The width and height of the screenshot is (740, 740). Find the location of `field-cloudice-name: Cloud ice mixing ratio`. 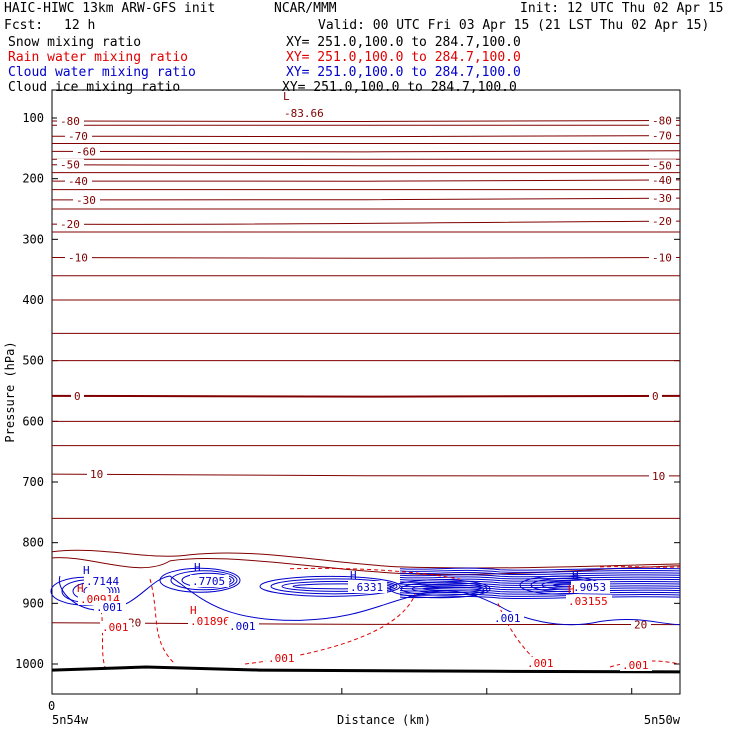

field-cloudice-name: Cloud ice mixing ratio is located at coordinates (94, 87).